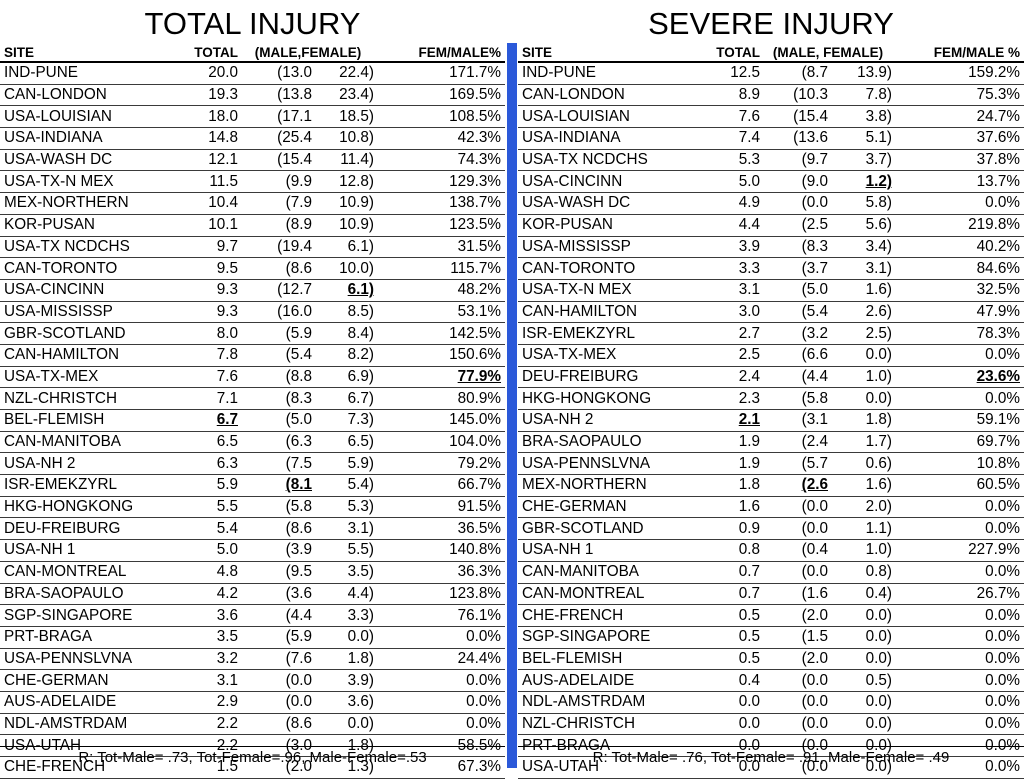  Describe the element at coordinates (796, 680) in the screenshot. I see `cell-male: (0.0` at that location.